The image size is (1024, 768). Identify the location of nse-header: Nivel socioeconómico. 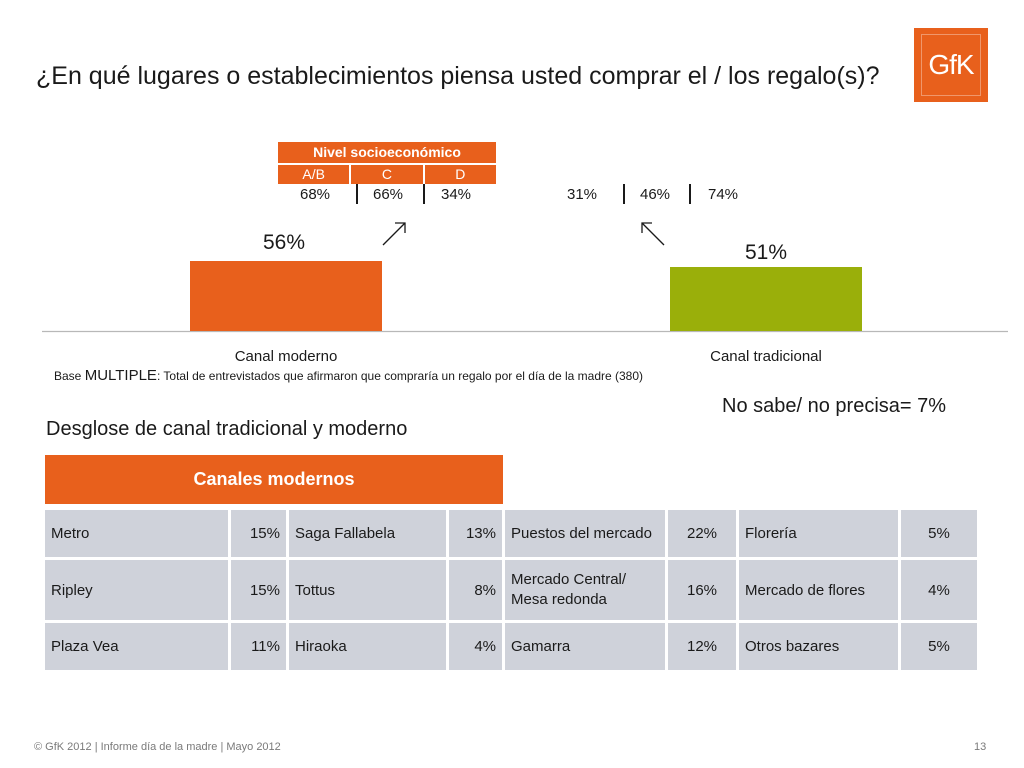
(387, 152).